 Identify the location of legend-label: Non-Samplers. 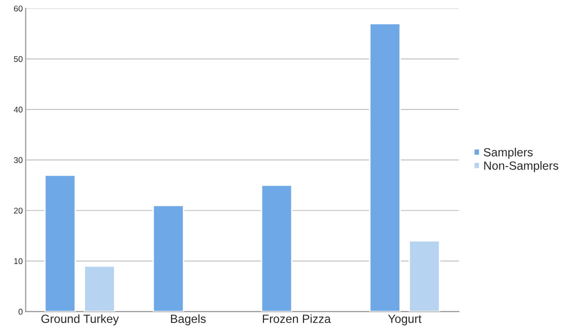
(521, 166).